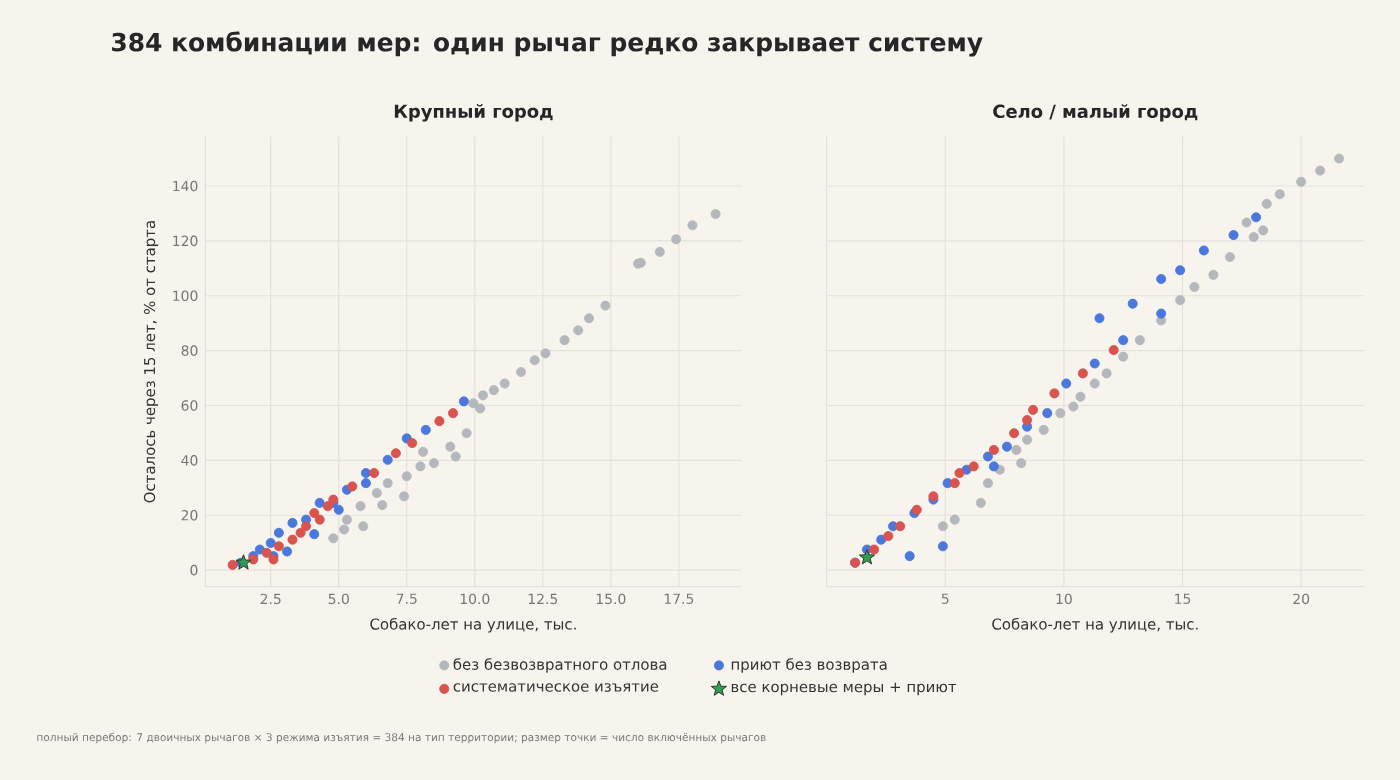 The width and height of the screenshot is (1400, 780). Describe the element at coordinates (547, 44) in the screenshot. I see `text: 384 комбинации мер: один рычаг редко закрывает систему` at that location.